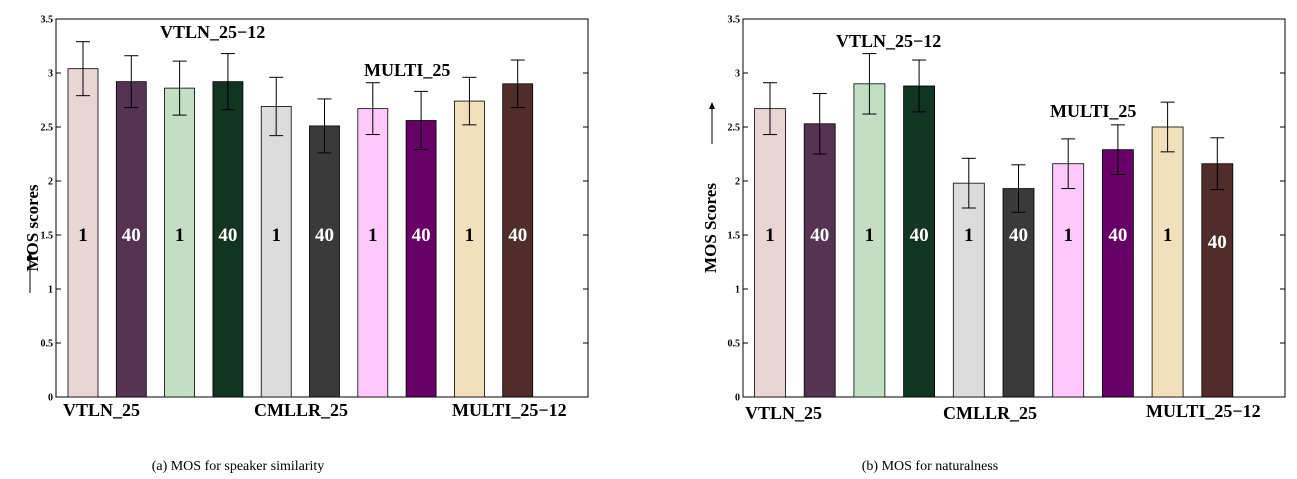 This screenshot has height=479, width=1297. Describe the element at coordinates (710, 228) in the screenshot. I see `y-axis-label: MOS Scores` at that location.